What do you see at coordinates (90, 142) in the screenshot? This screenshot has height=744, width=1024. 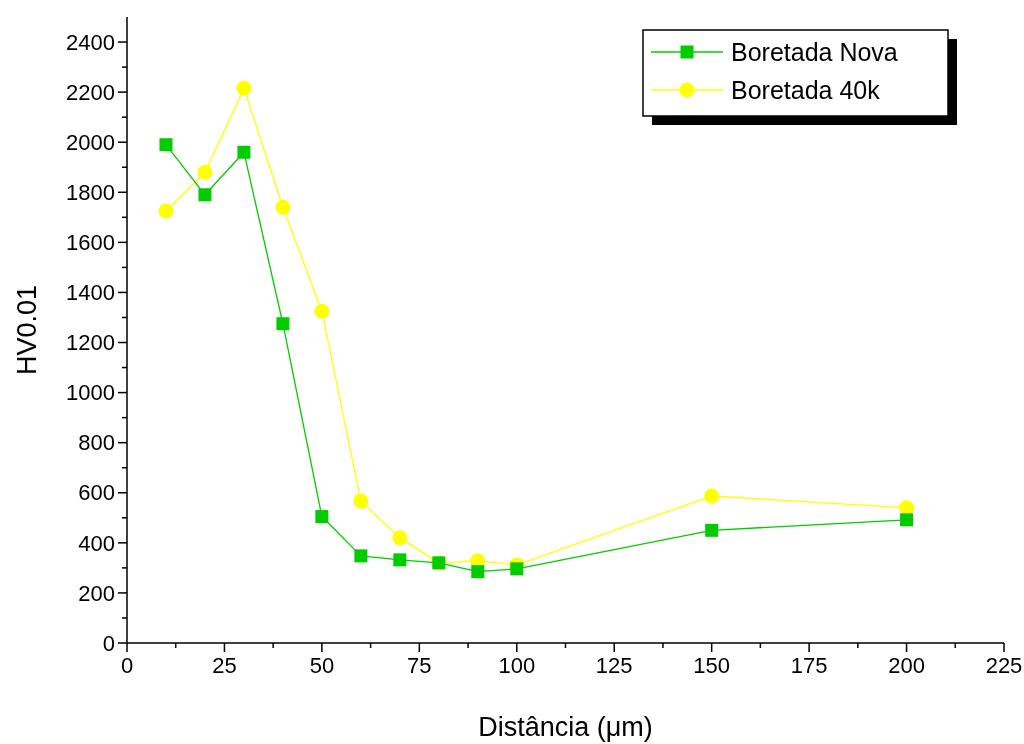 I see `y-tick-label: 2000` at bounding box center [90, 142].